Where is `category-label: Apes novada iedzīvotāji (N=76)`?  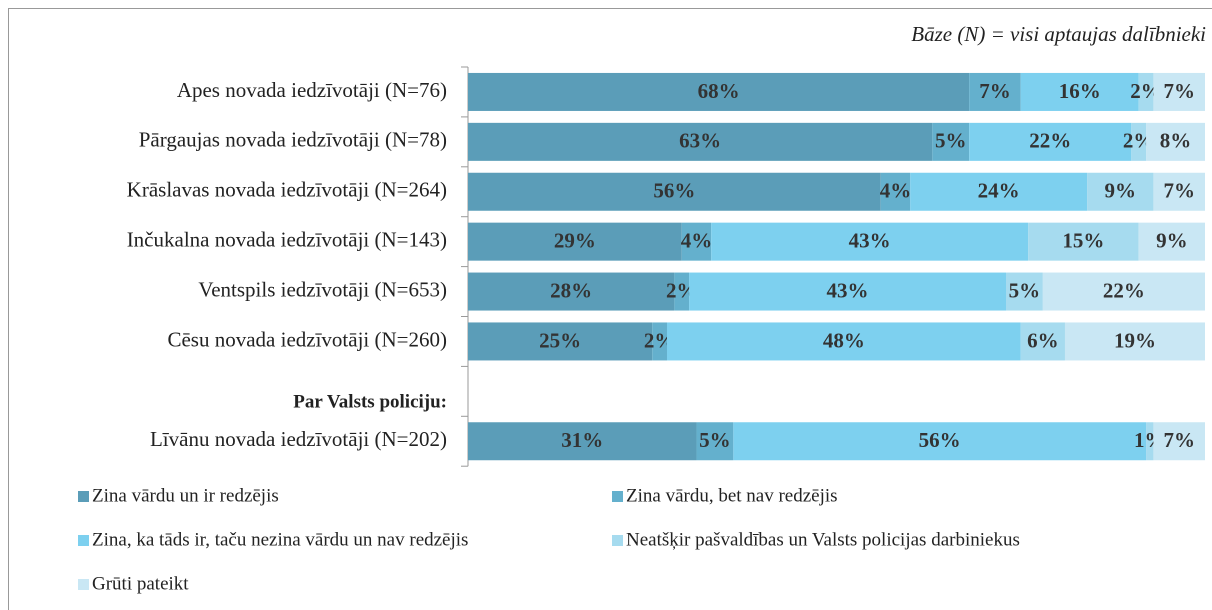
category-label: Apes novada iedzīvotāji (N=76) is located at coordinates (312, 90).